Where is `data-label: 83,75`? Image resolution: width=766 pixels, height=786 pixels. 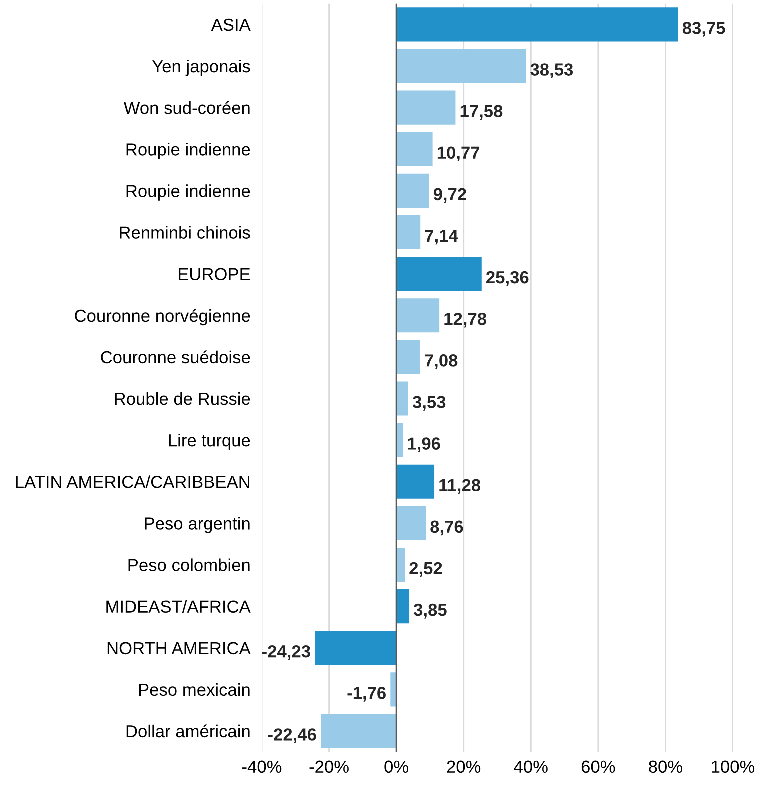
data-label: 83,75 is located at coordinates (704, 29).